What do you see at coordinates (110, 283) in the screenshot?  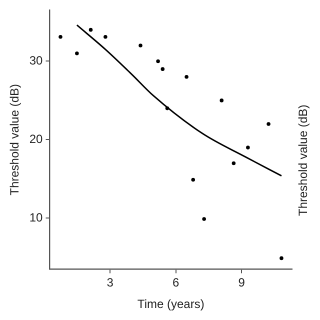 I see `x-tick-label: 3` at bounding box center [110, 283].